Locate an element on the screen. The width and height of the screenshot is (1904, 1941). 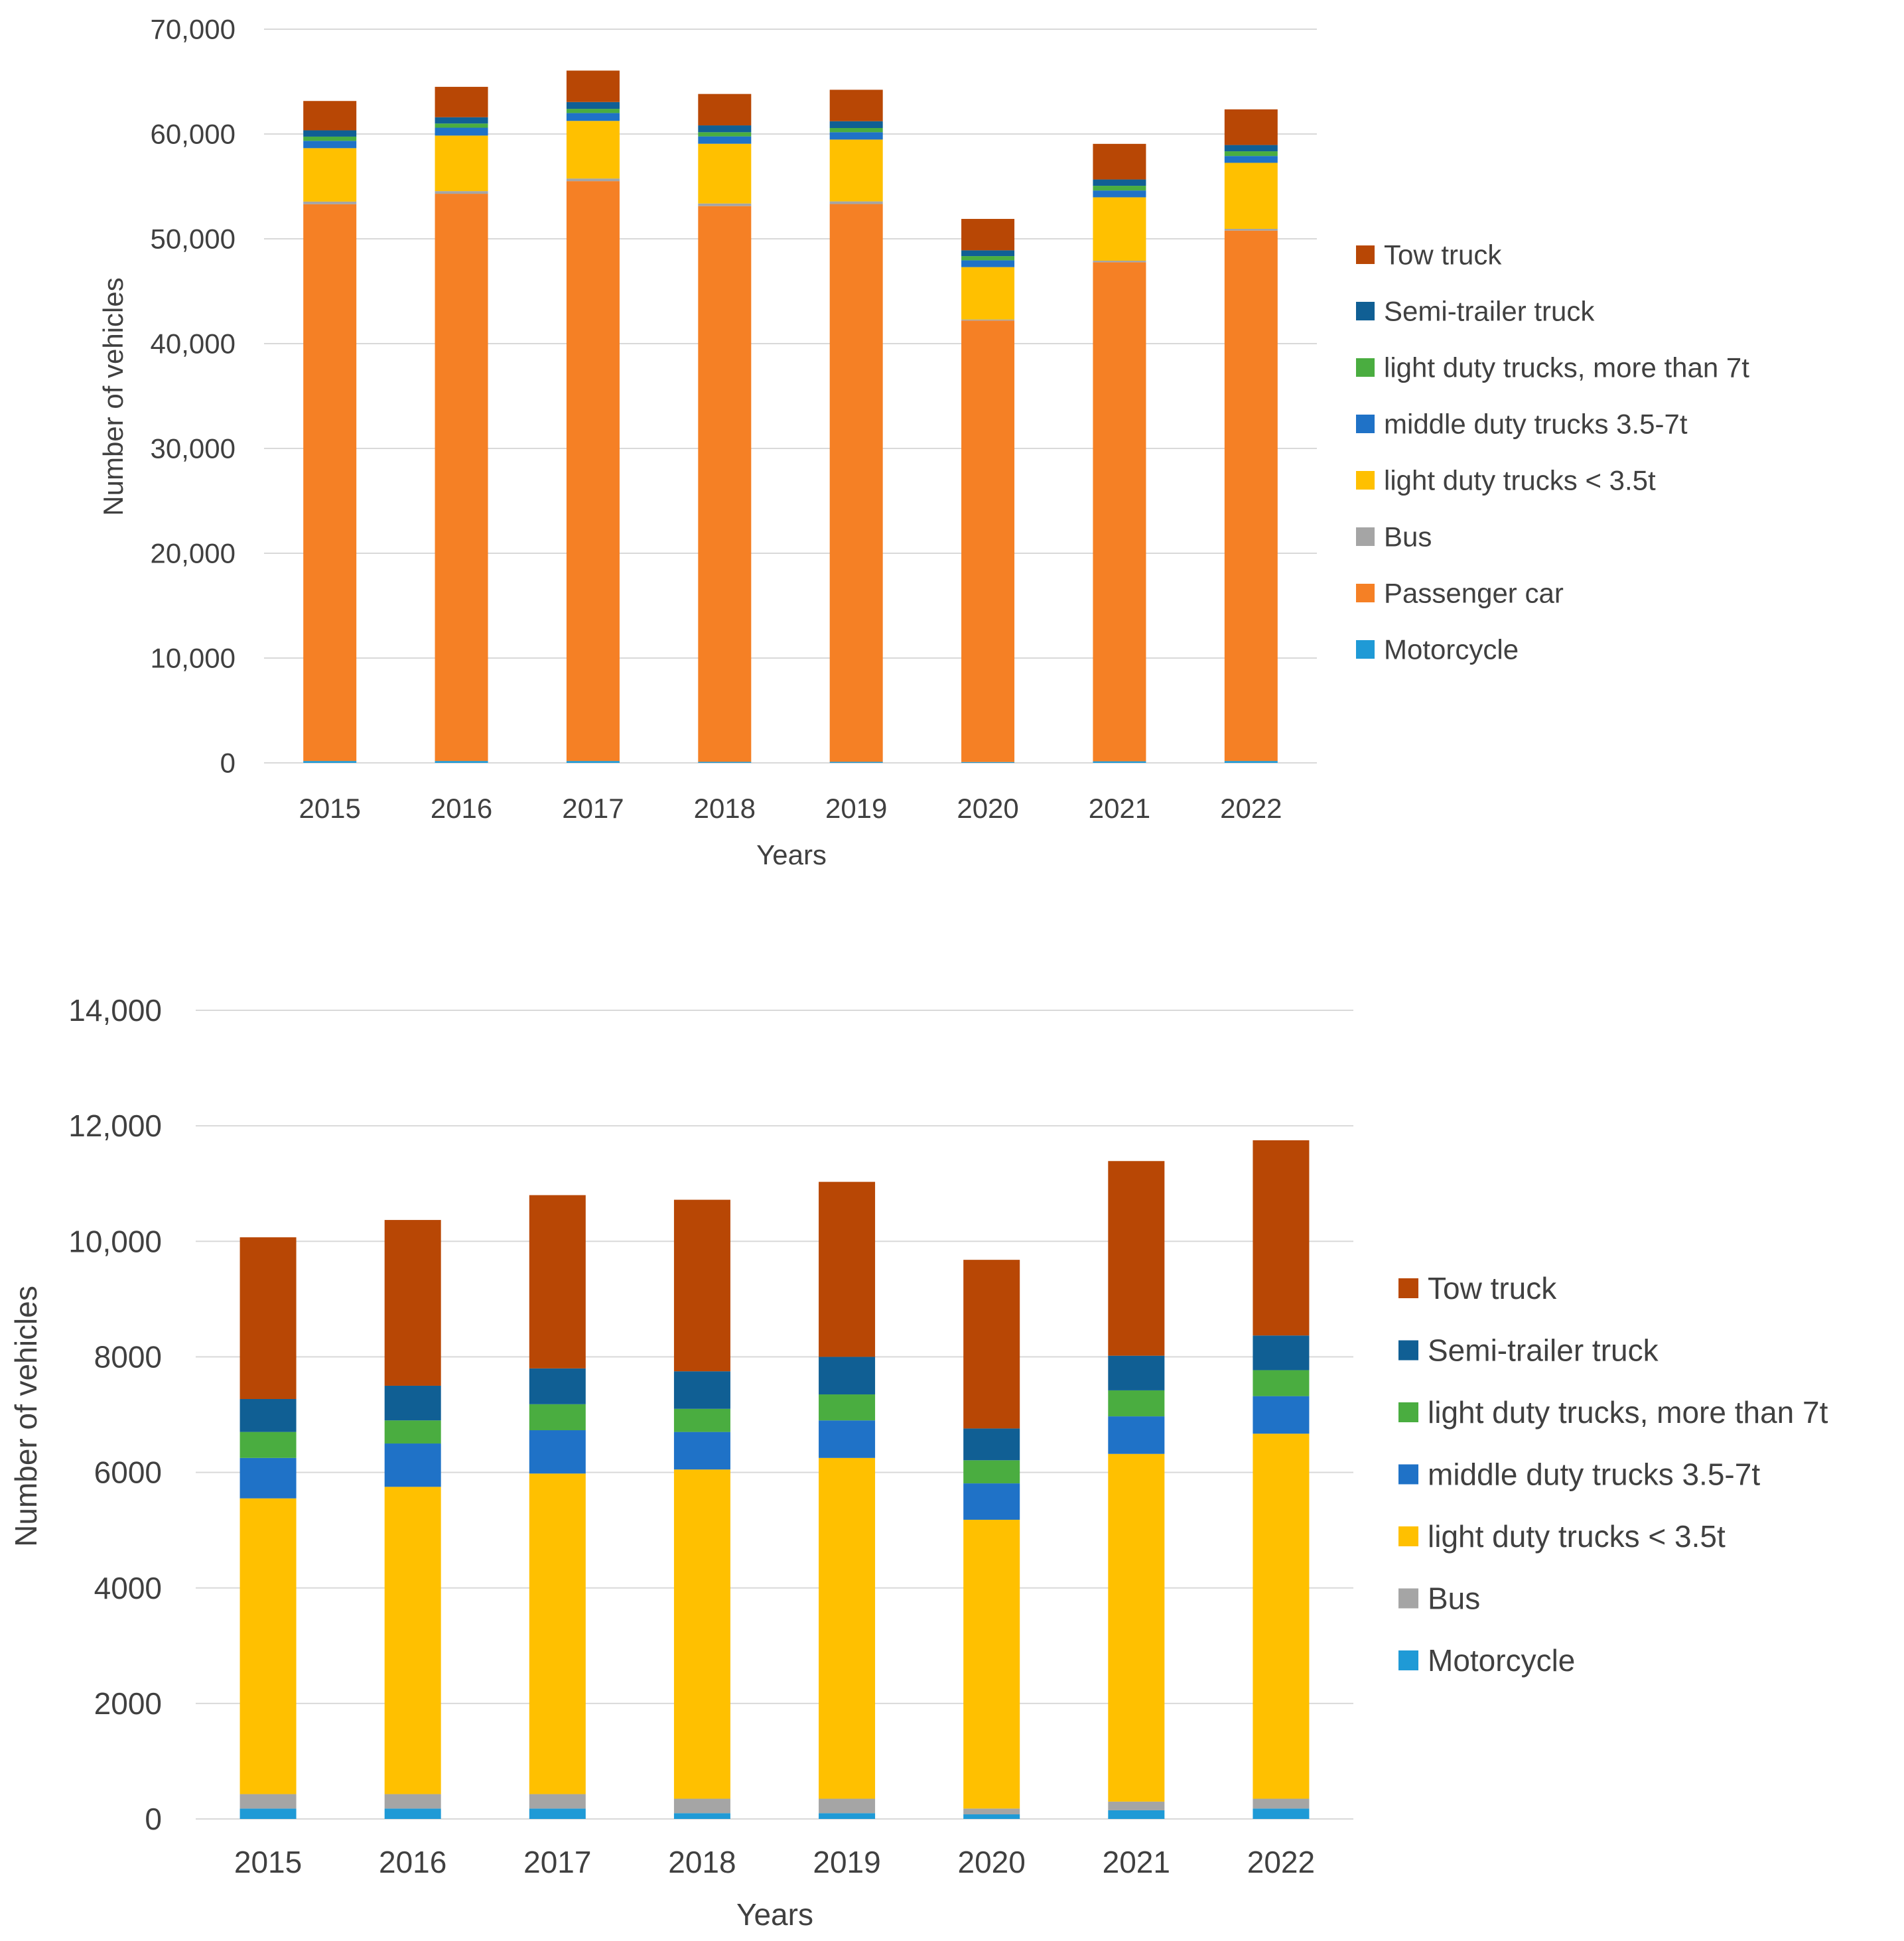
bar-middle-duty-trucks-3-5-7t-2018 is located at coordinates (701, 1451).